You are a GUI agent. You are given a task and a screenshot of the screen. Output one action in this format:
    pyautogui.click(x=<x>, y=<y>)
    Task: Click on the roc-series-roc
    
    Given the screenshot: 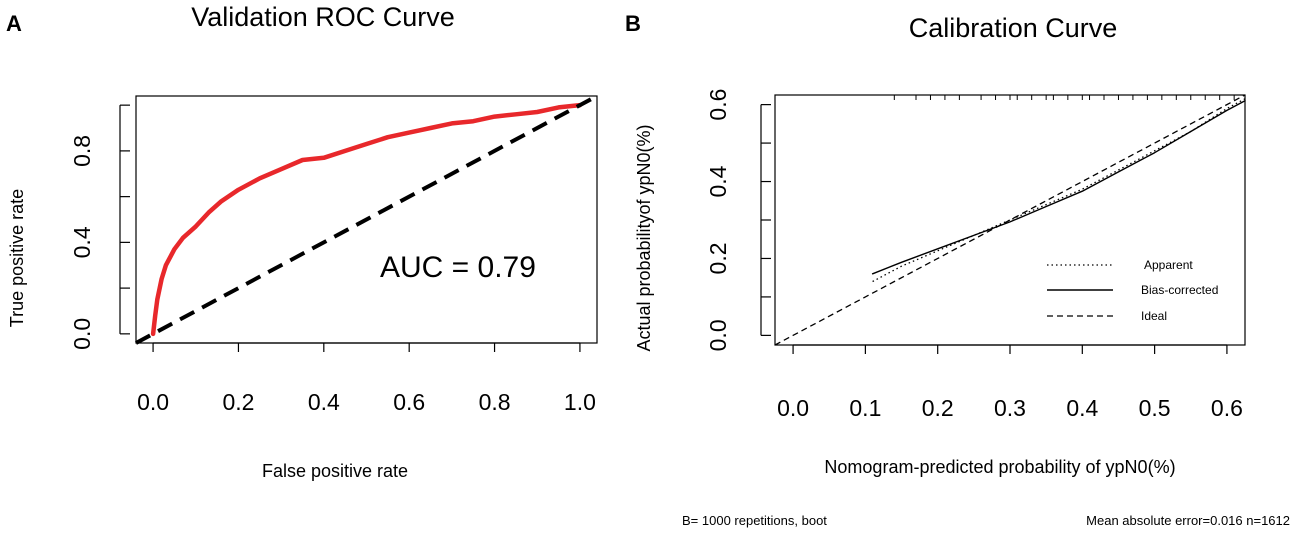 What is the action you would take?
    pyautogui.click(x=366, y=219)
    